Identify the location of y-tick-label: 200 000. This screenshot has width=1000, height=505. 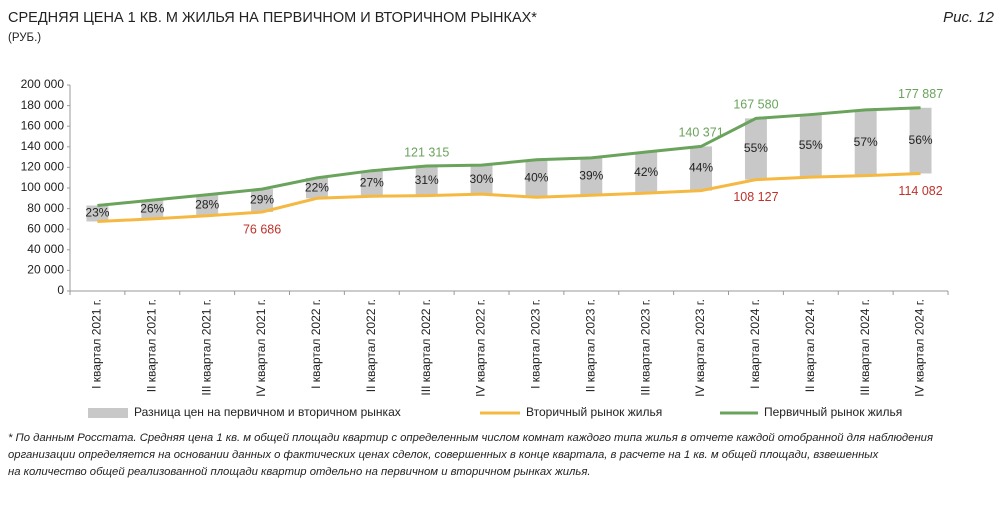
(43, 84).